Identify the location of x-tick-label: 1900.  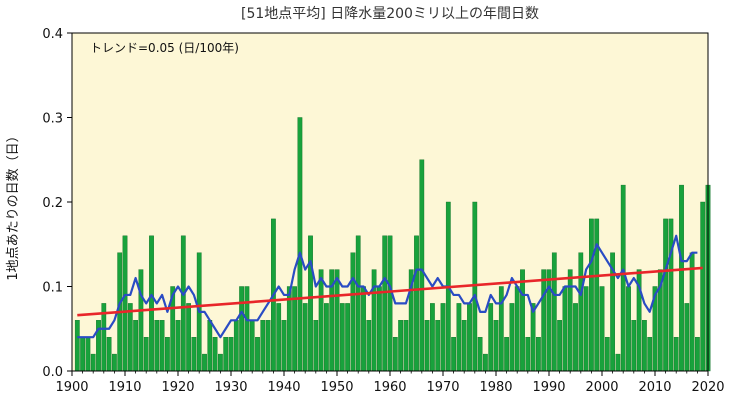
(71, 387).